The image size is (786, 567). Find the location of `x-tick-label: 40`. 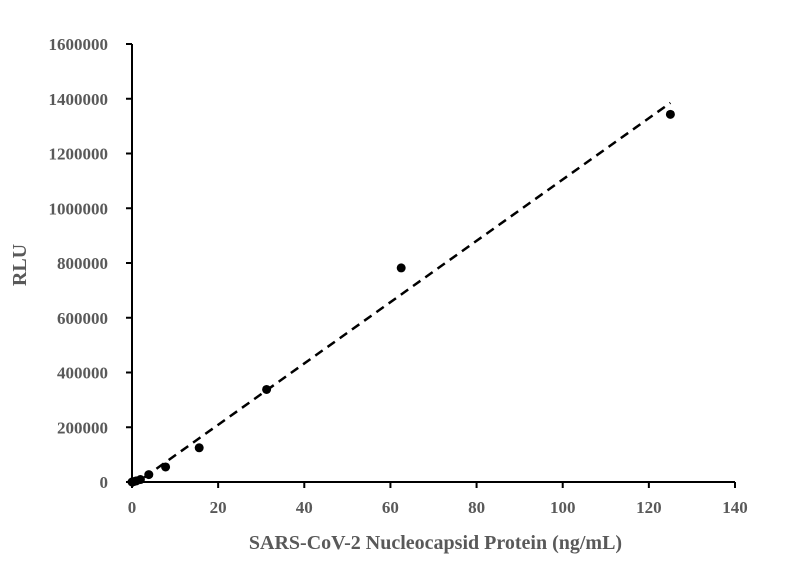

x-tick-label: 40 is located at coordinates (304, 507).